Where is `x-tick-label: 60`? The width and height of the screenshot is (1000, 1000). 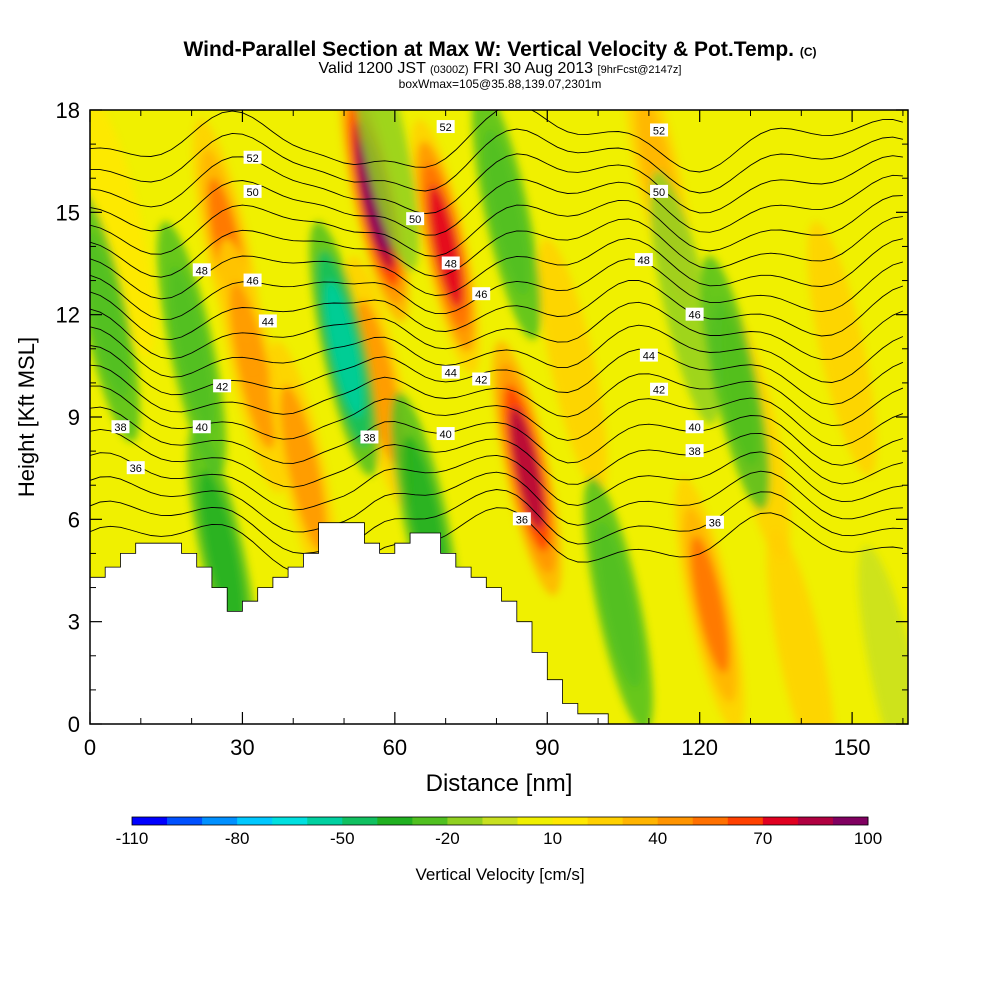
x-tick-label: 60 is located at coordinates (395, 747).